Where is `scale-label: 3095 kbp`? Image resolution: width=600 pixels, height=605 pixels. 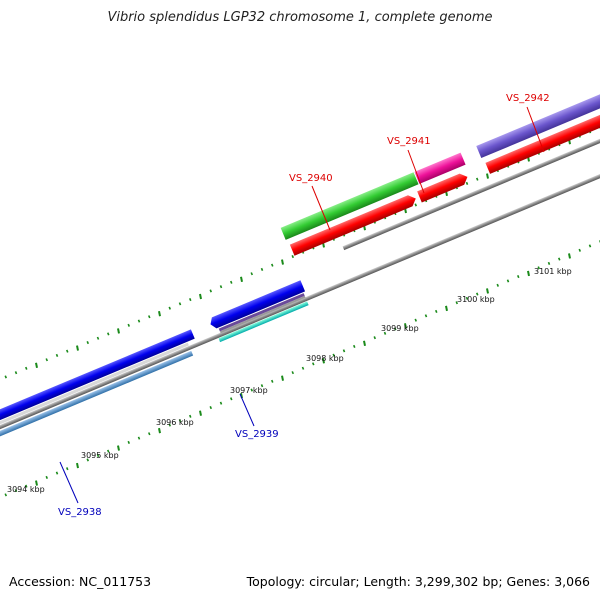
scale-label: 3095 kbp is located at coordinates (100, 455).